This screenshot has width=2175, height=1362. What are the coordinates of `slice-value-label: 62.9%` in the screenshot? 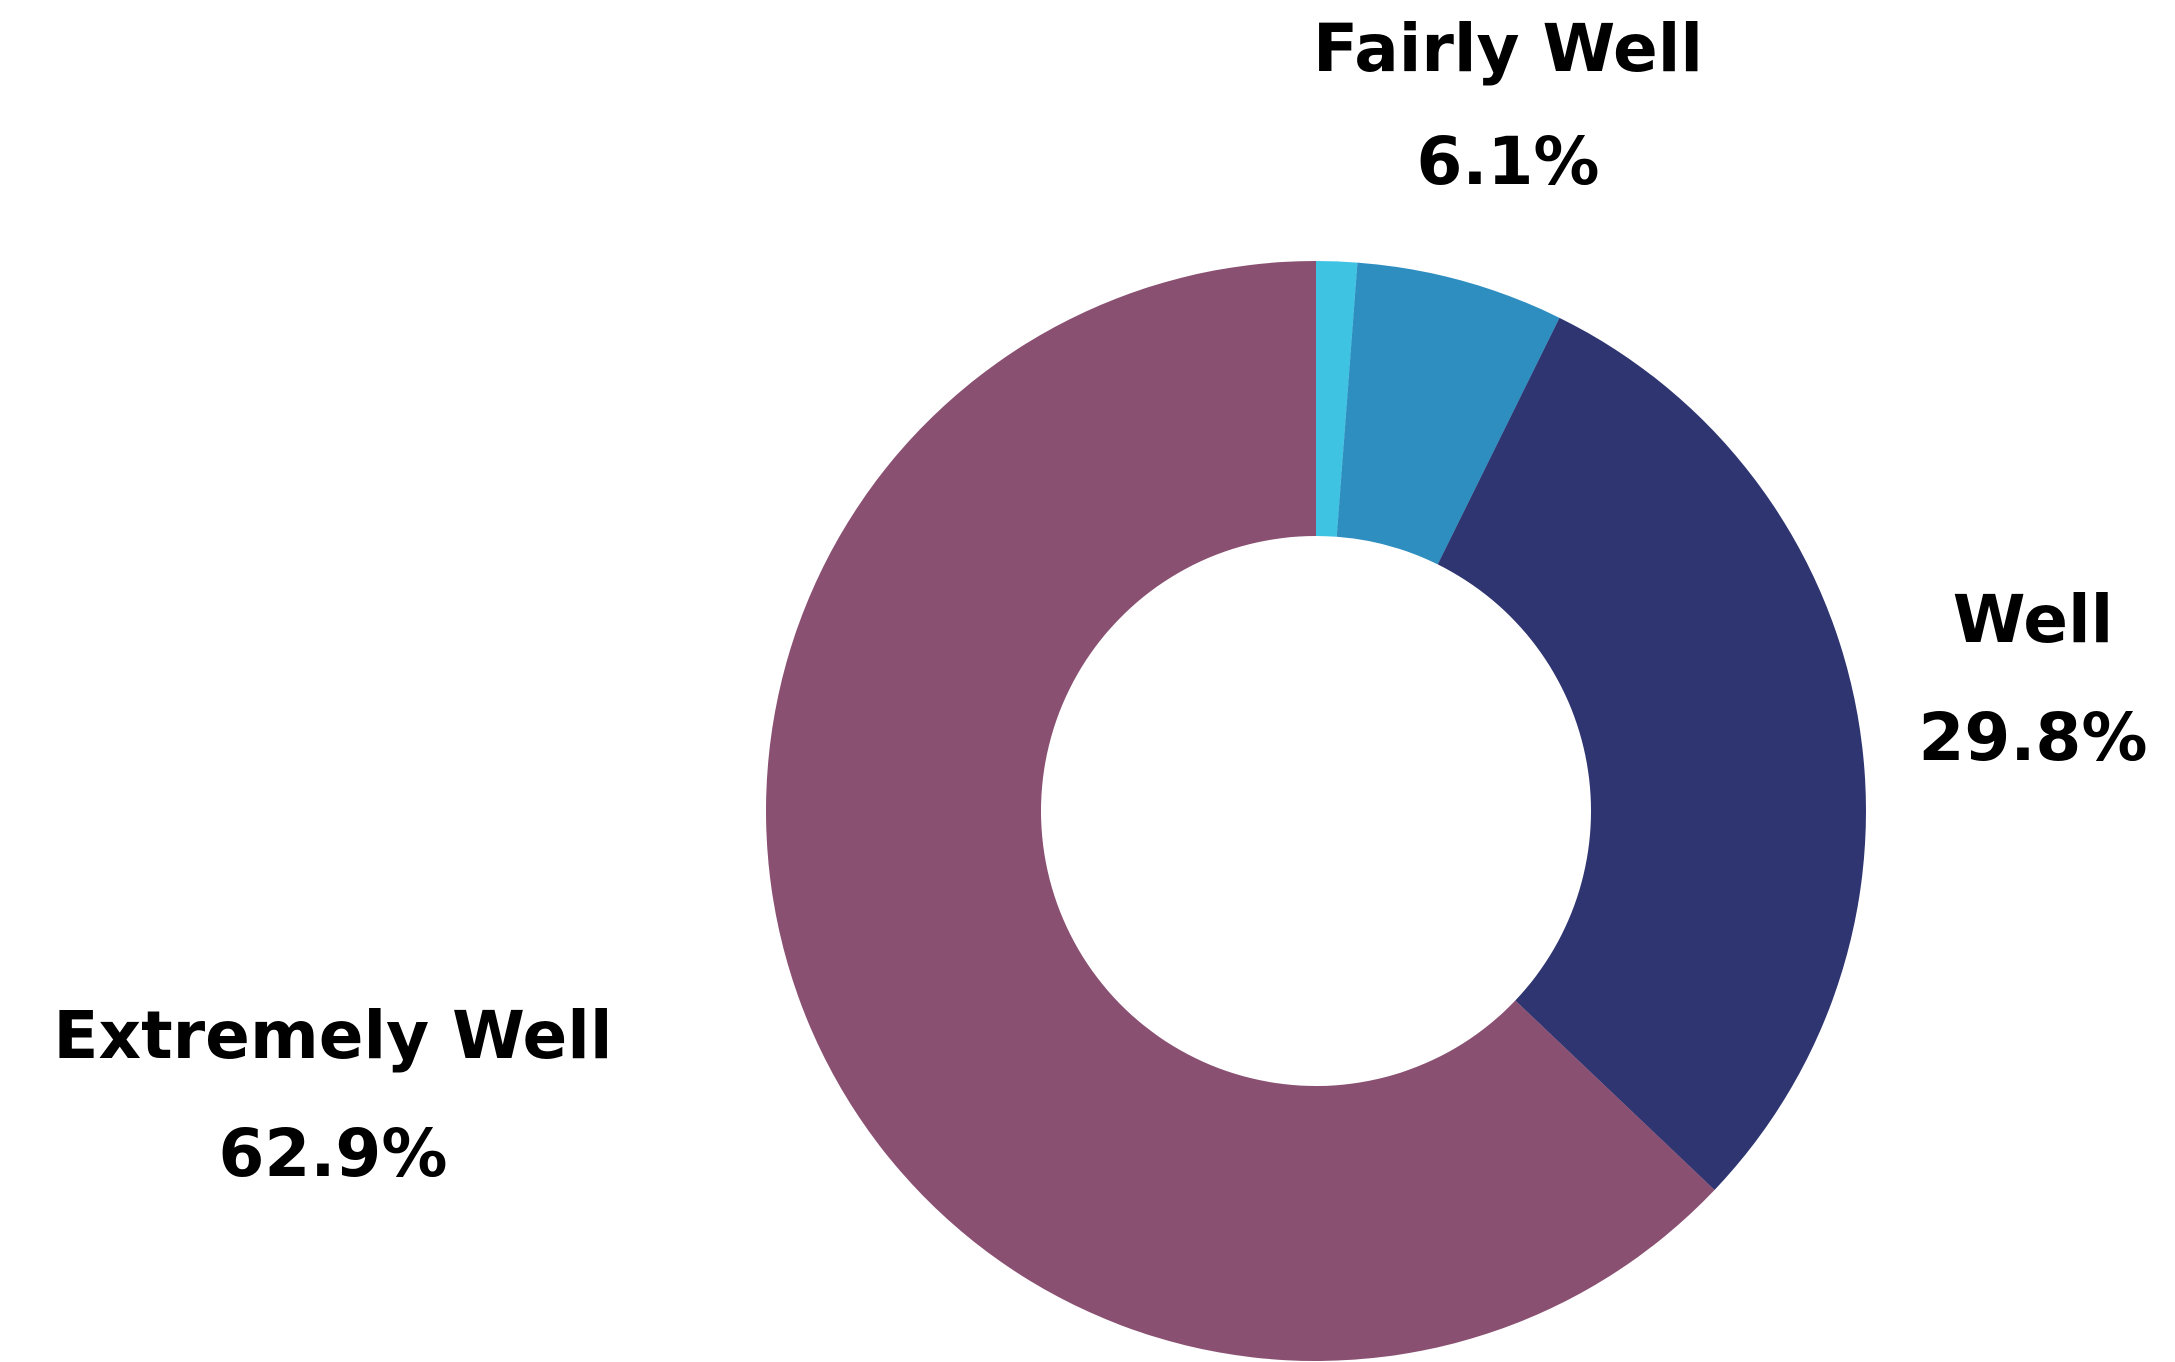 It's located at (333, 1153).